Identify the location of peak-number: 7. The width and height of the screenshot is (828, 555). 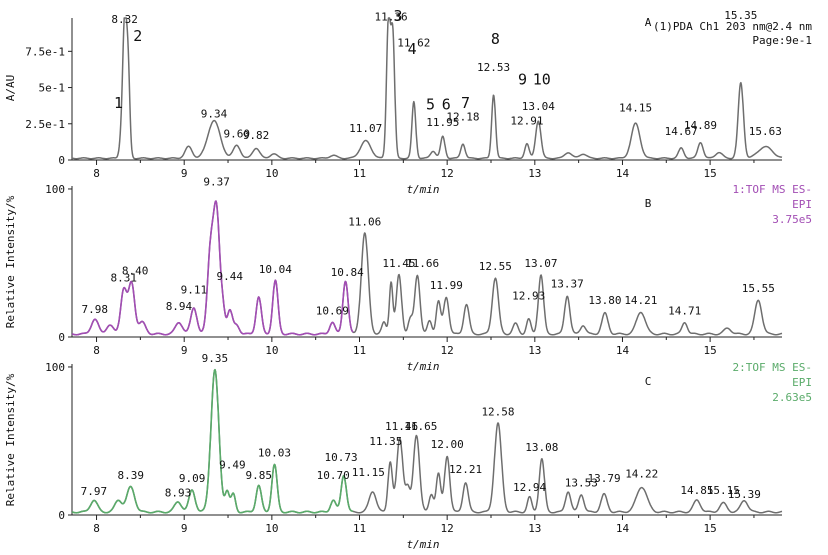
(465, 103).